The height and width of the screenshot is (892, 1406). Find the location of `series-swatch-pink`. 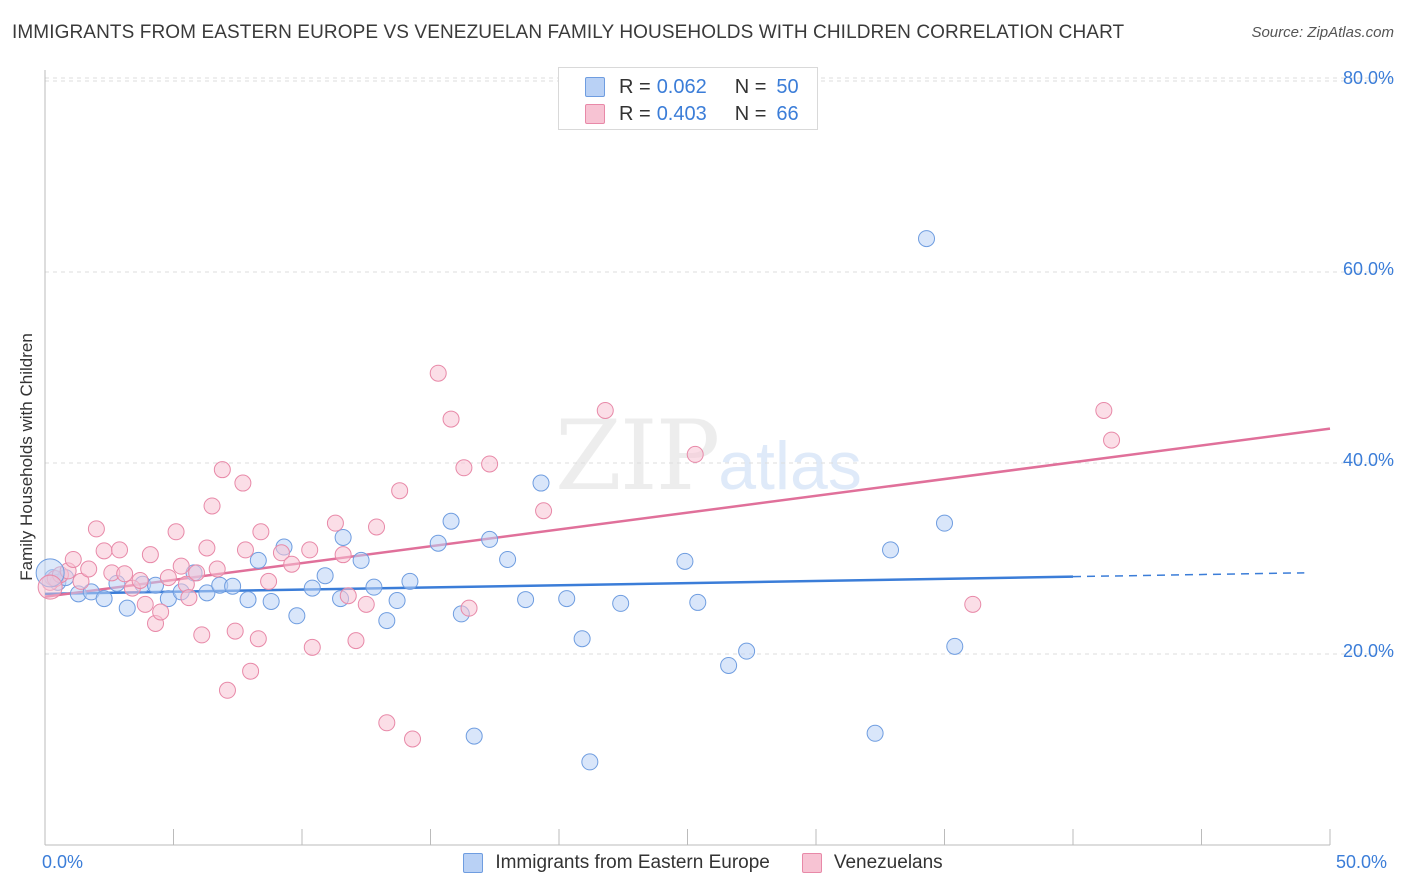

series-swatch-pink is located at coordinates (811, 863).